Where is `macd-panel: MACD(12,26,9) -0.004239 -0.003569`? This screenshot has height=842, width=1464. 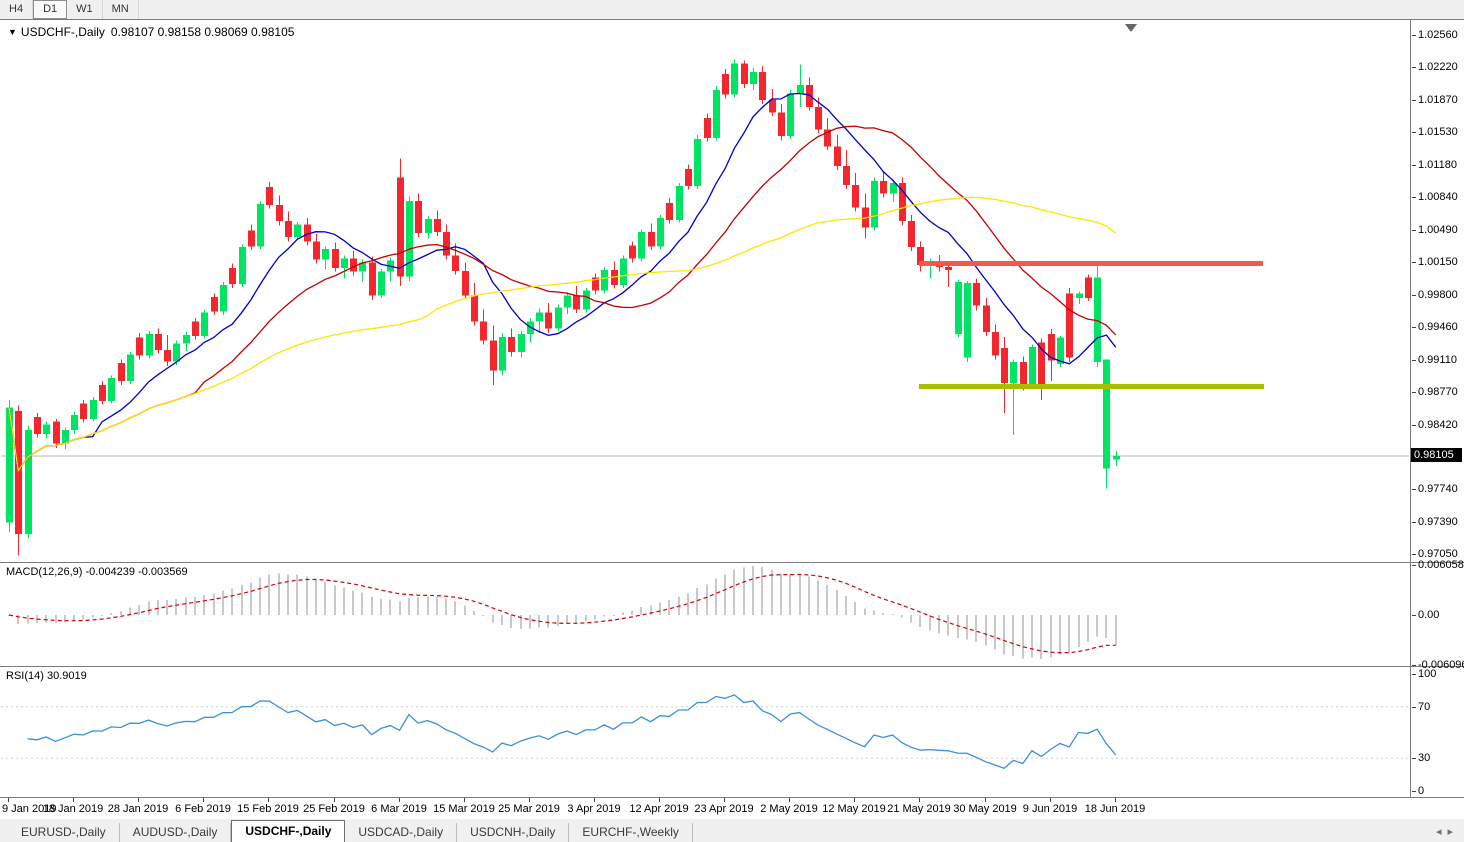 macd-panel: MACD(12,26,9) -0.004239 -0.003569 is located at coordinates (732, 615).